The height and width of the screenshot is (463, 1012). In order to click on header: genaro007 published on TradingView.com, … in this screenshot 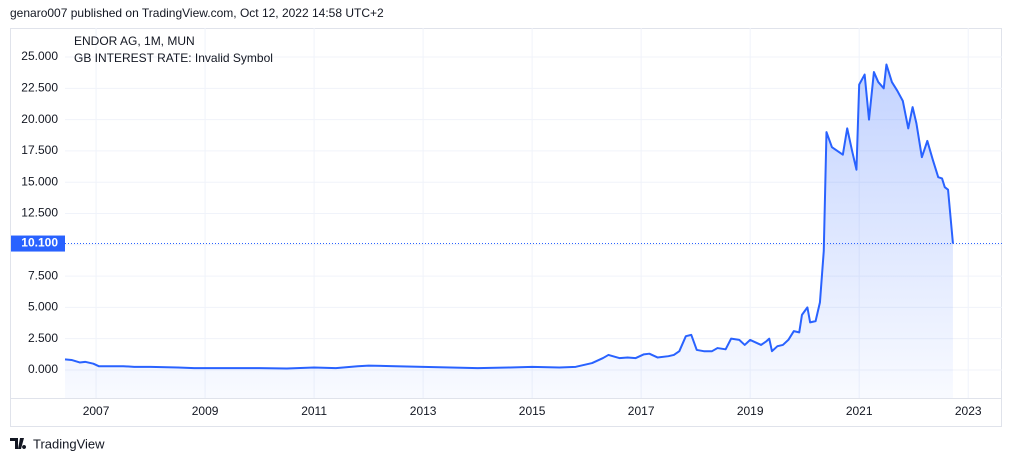, I will do `click(197, 13)`.